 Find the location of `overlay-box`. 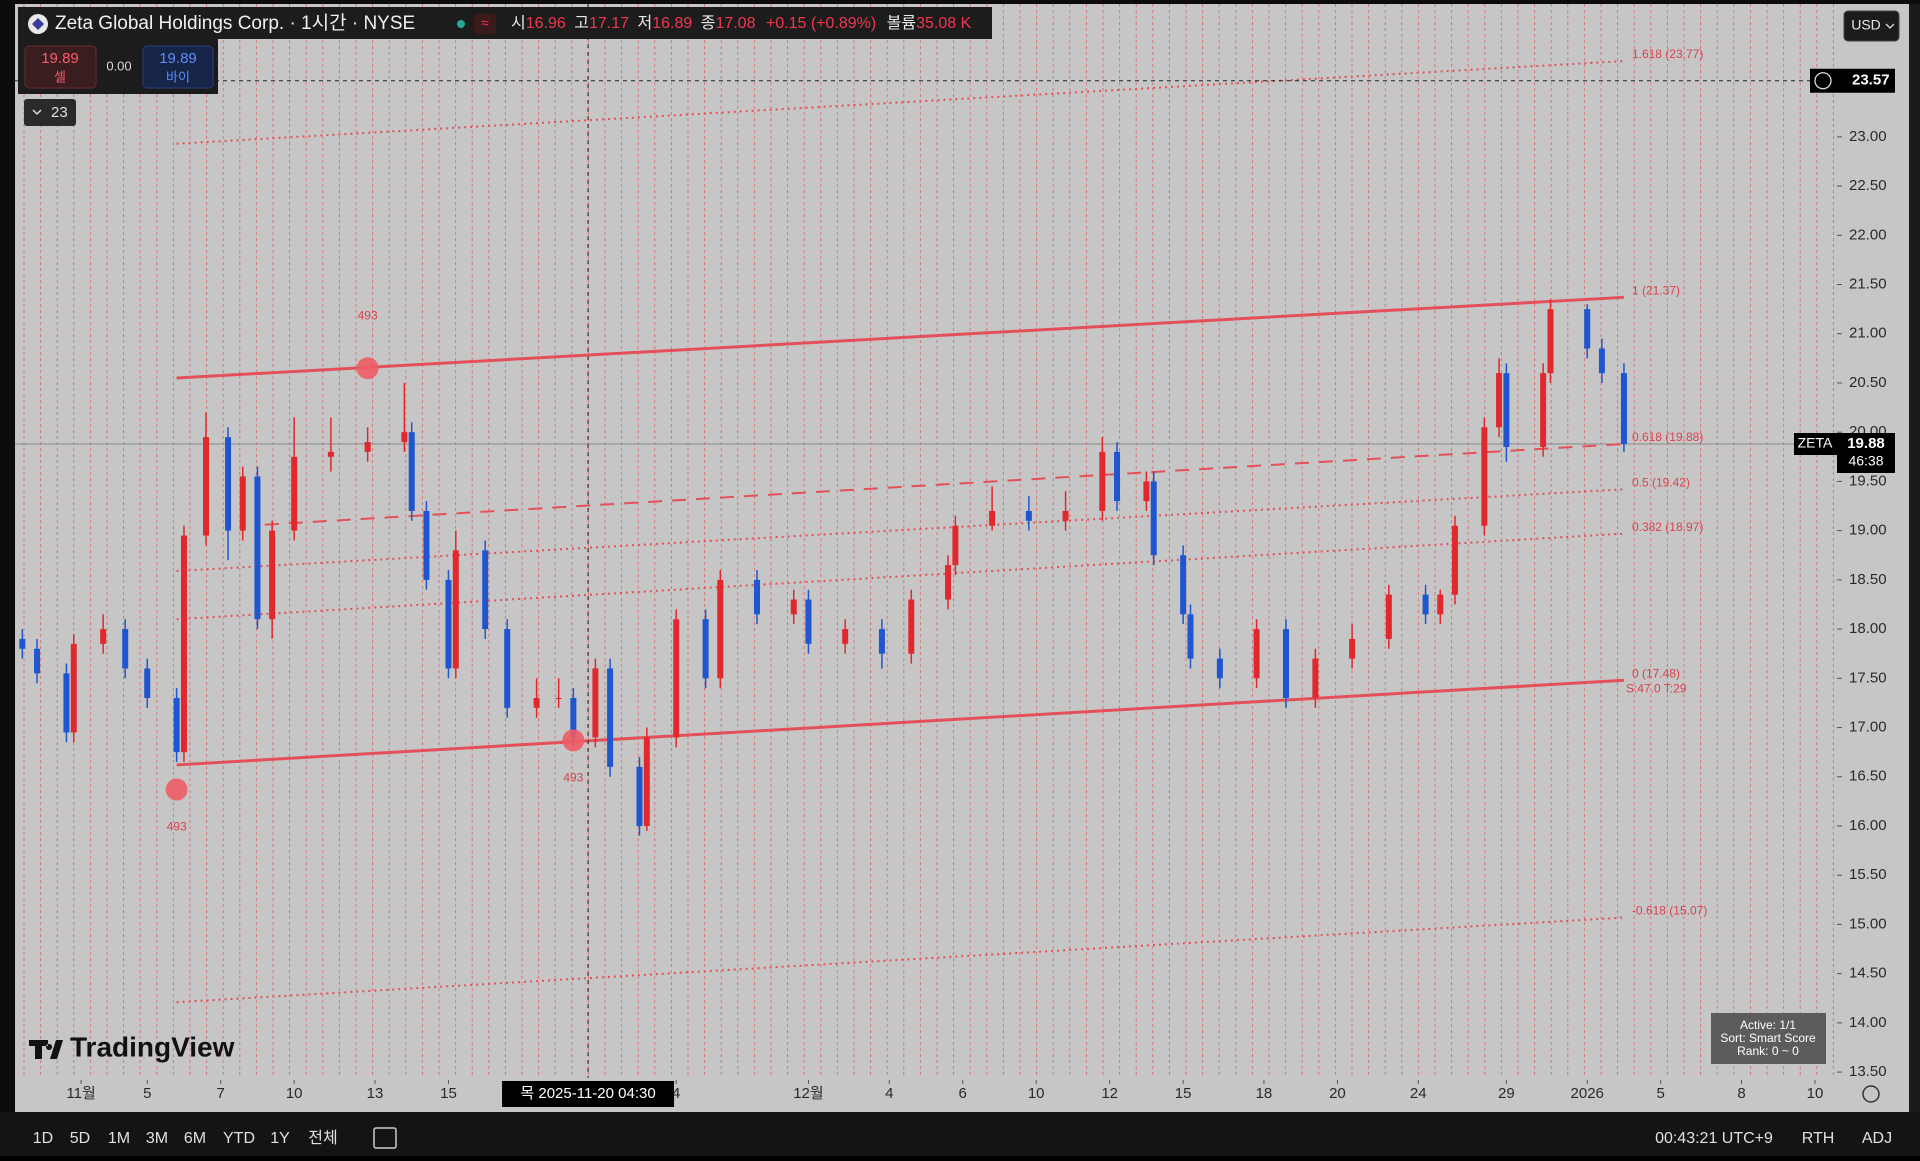

overlay-box is located at coordinates (1768, 1038).